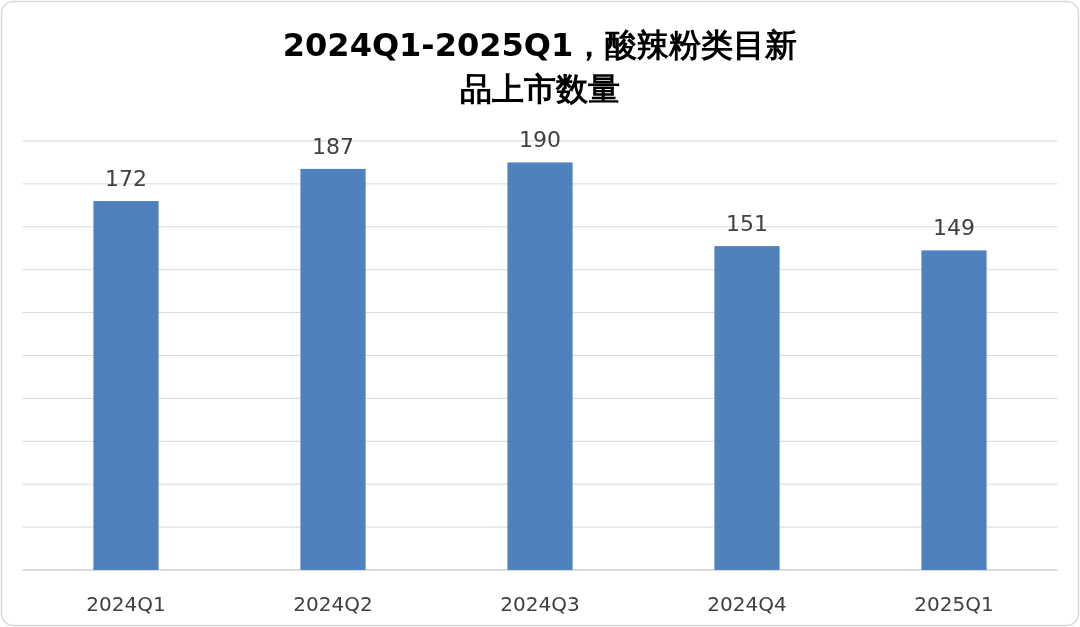  What do you see at coordinates (540, 604) in the screenshot?
I see `x-tick-label: 2024Q3` at bounding box center [540, 604].